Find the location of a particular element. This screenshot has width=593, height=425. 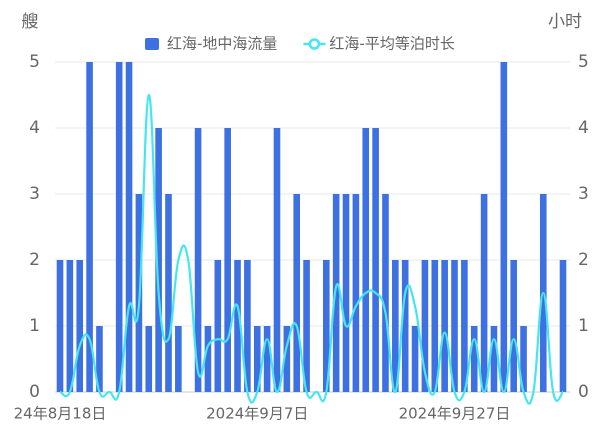

y-tick-label: 3 is located at coordinates (34, 194).